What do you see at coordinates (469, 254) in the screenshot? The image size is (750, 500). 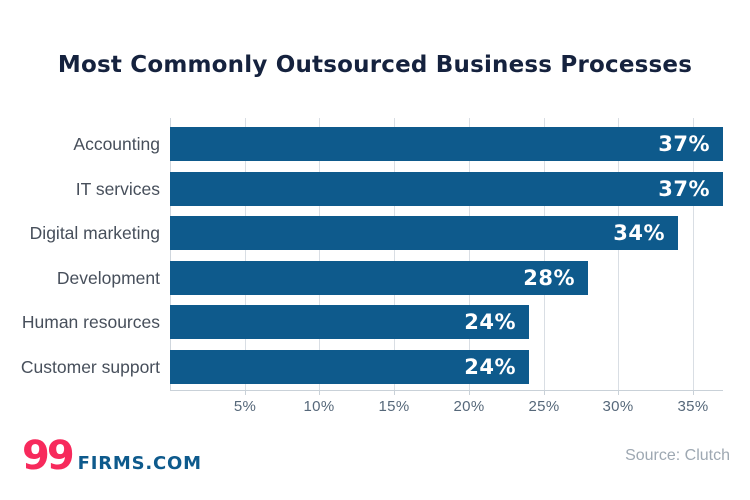 I see `gridline-20%` at bounding box center [469, 254].